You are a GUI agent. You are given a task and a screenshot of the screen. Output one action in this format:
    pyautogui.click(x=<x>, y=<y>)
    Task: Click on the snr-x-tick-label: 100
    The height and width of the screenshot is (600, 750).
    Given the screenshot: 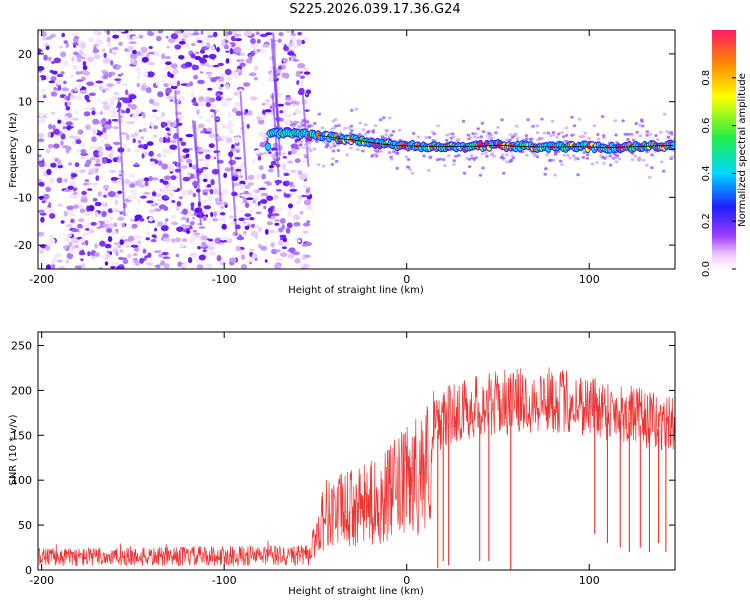 What is the action you would take?
    pyautogui.click(x=589, y=580)
    